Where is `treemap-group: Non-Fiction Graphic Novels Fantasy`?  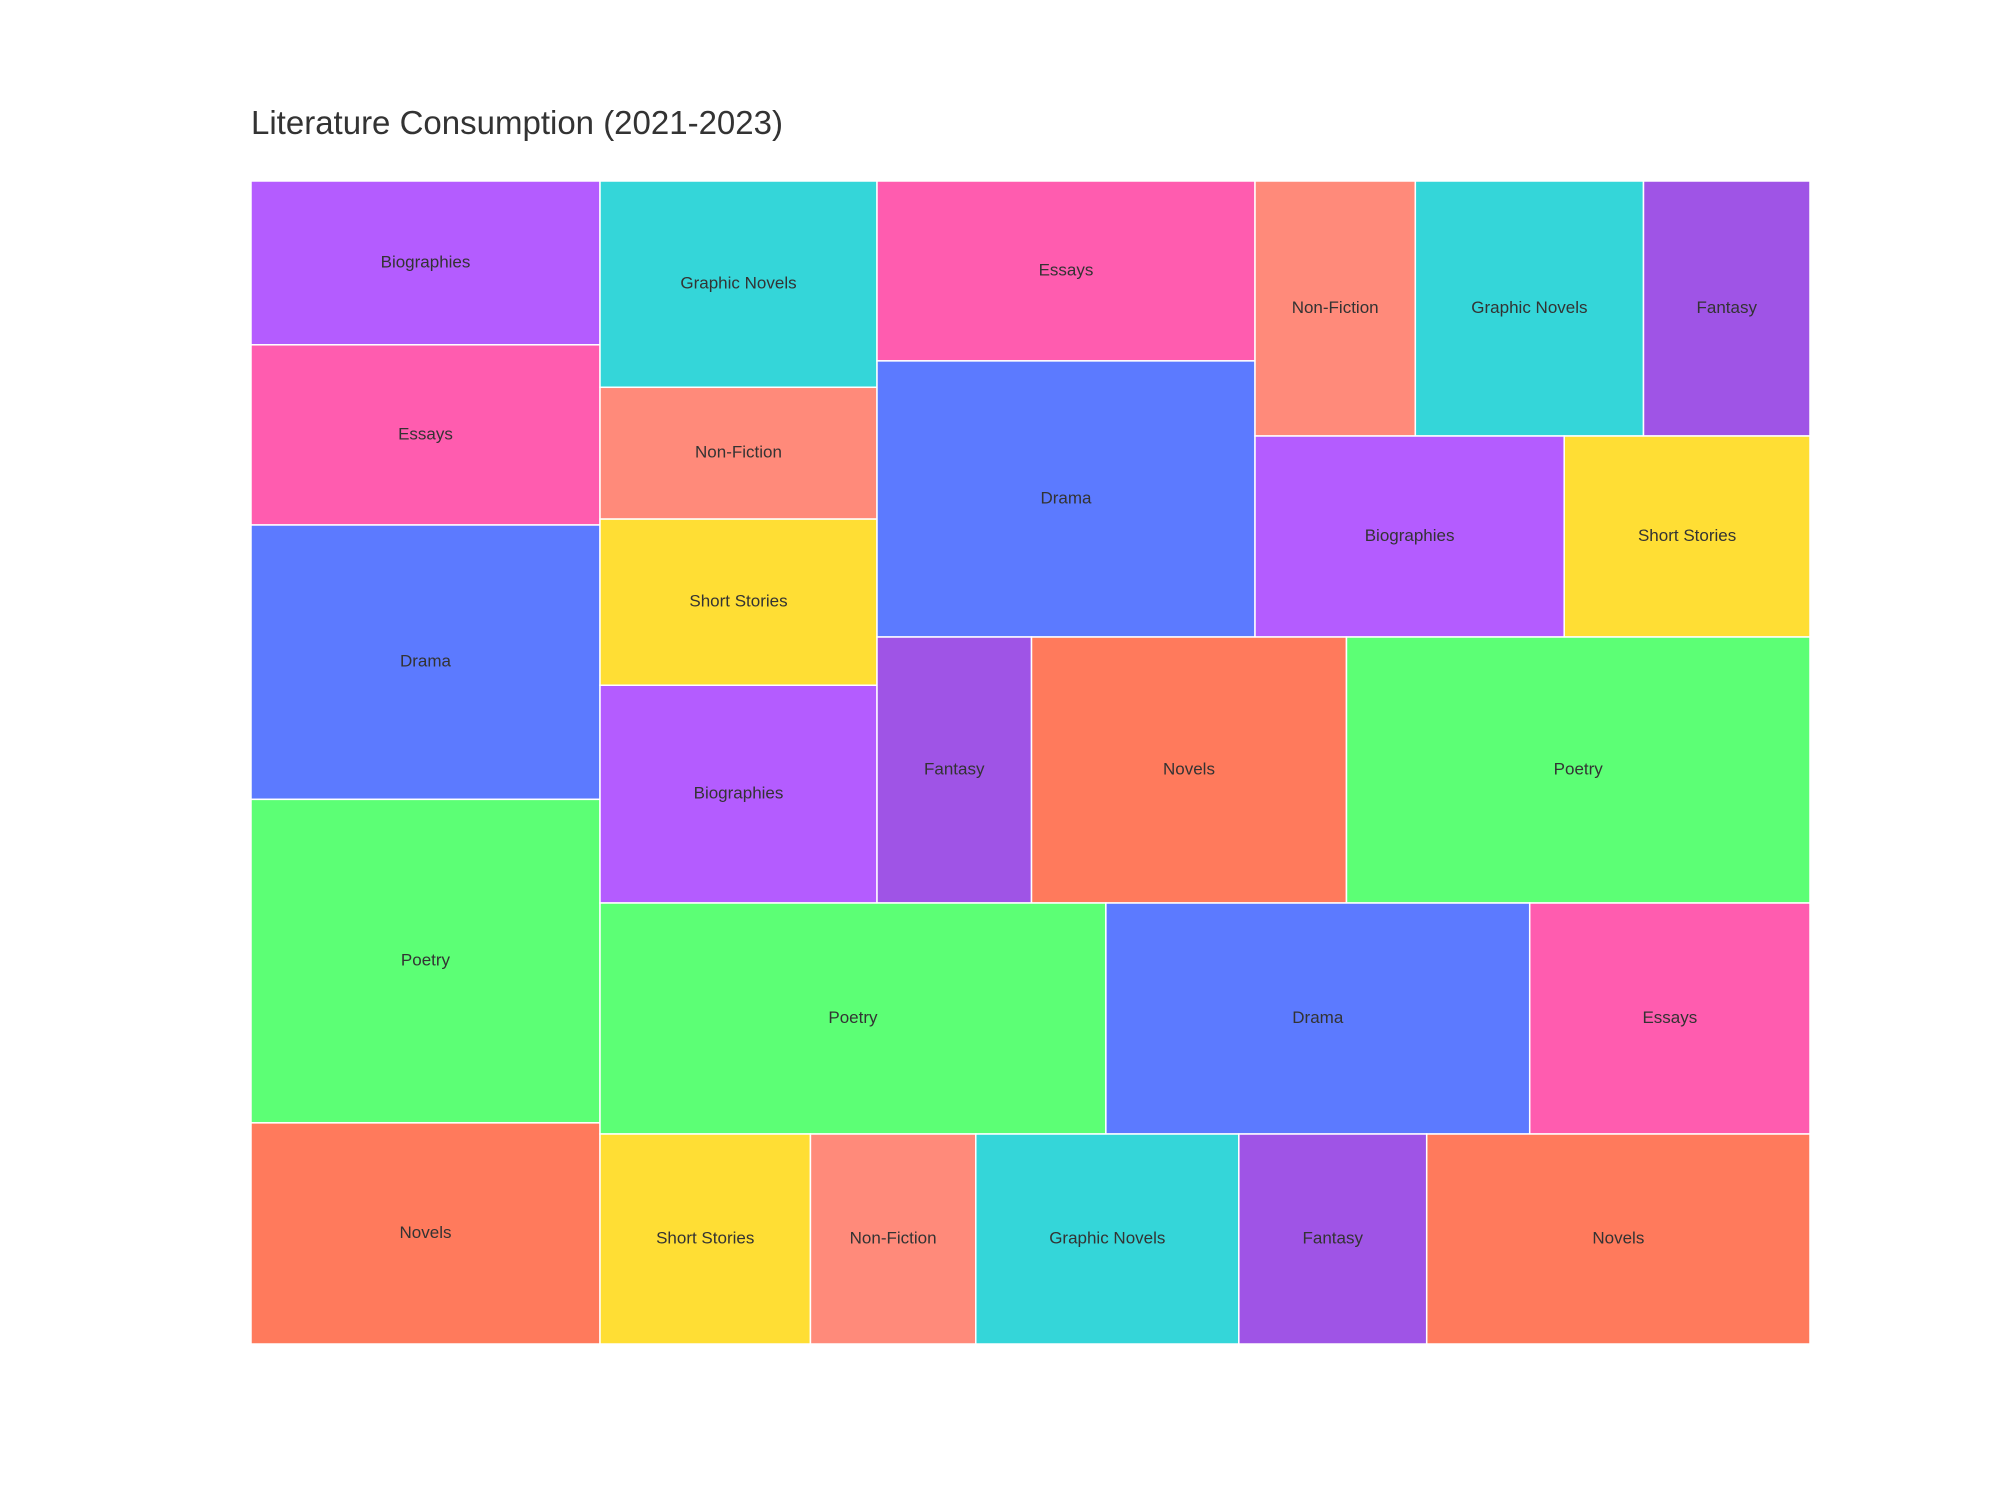 treemap-group: Non-Fiction Graphic Novels Fantasy is located at coordinates (1532, 308).